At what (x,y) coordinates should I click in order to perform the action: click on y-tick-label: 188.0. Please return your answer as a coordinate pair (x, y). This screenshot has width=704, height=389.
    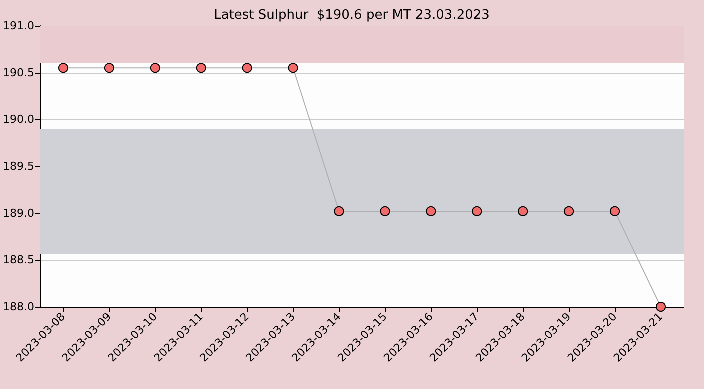
    Looking at the image, I should click on (18, 307).